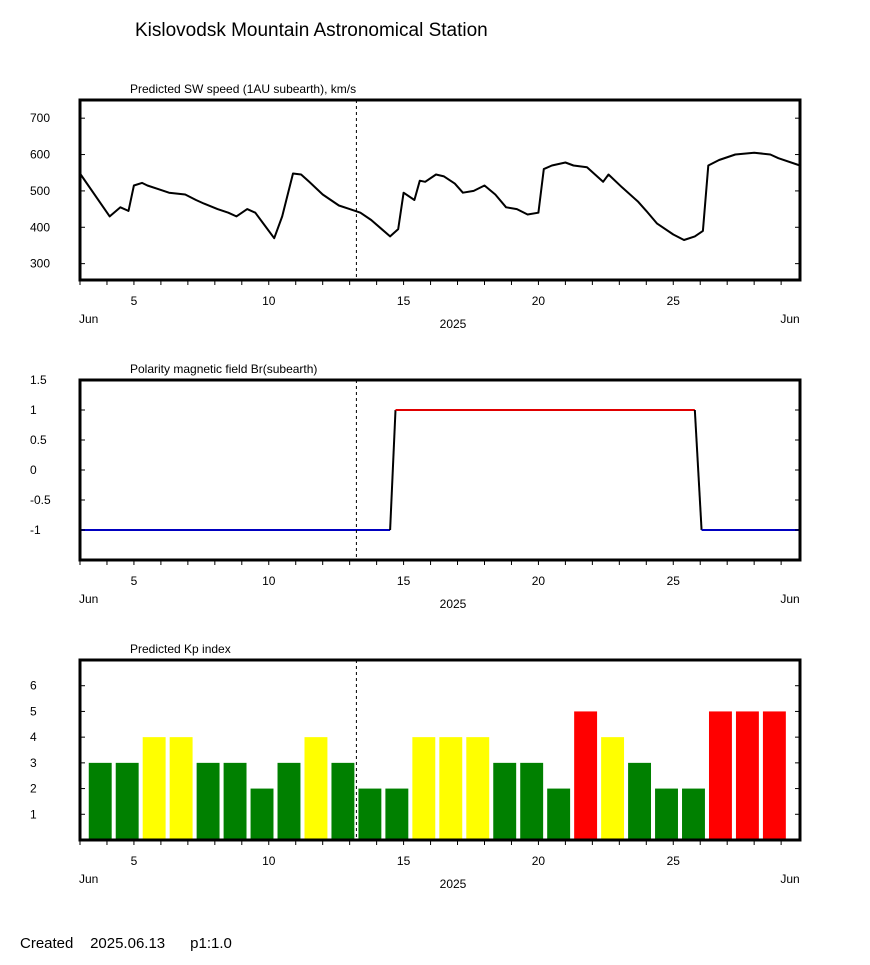  What do you see at coordinates (40, 500) in the screenshot?
I see `panel2-y-tick-label: -0.5` at bounding box center [40, 500].